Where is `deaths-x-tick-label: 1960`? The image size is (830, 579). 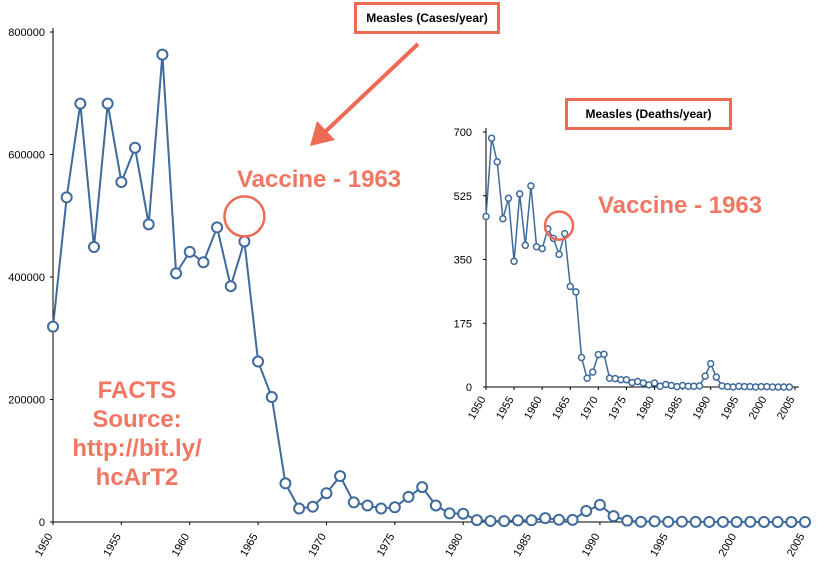 deaths-x-tick-label: 1960 is located at coordinates (533, 408).